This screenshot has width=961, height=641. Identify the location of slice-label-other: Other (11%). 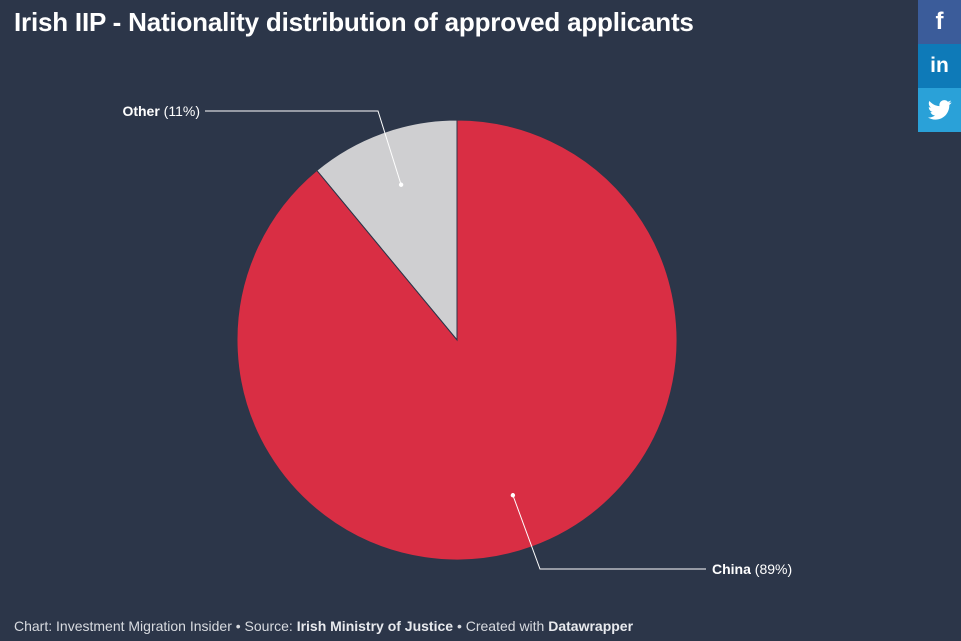
(161, 111).